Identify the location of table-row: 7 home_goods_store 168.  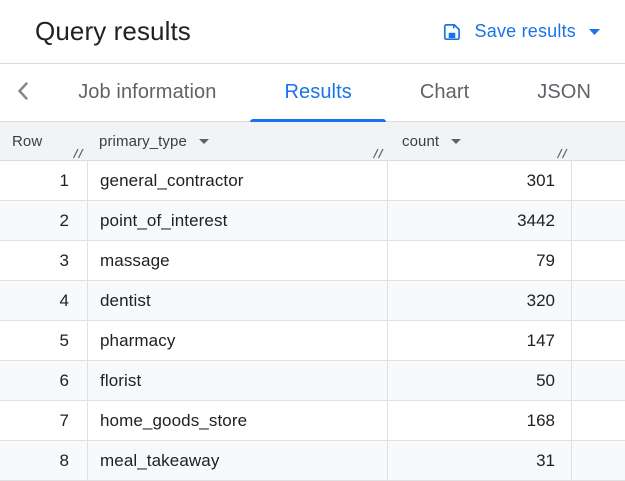
(312, 421).